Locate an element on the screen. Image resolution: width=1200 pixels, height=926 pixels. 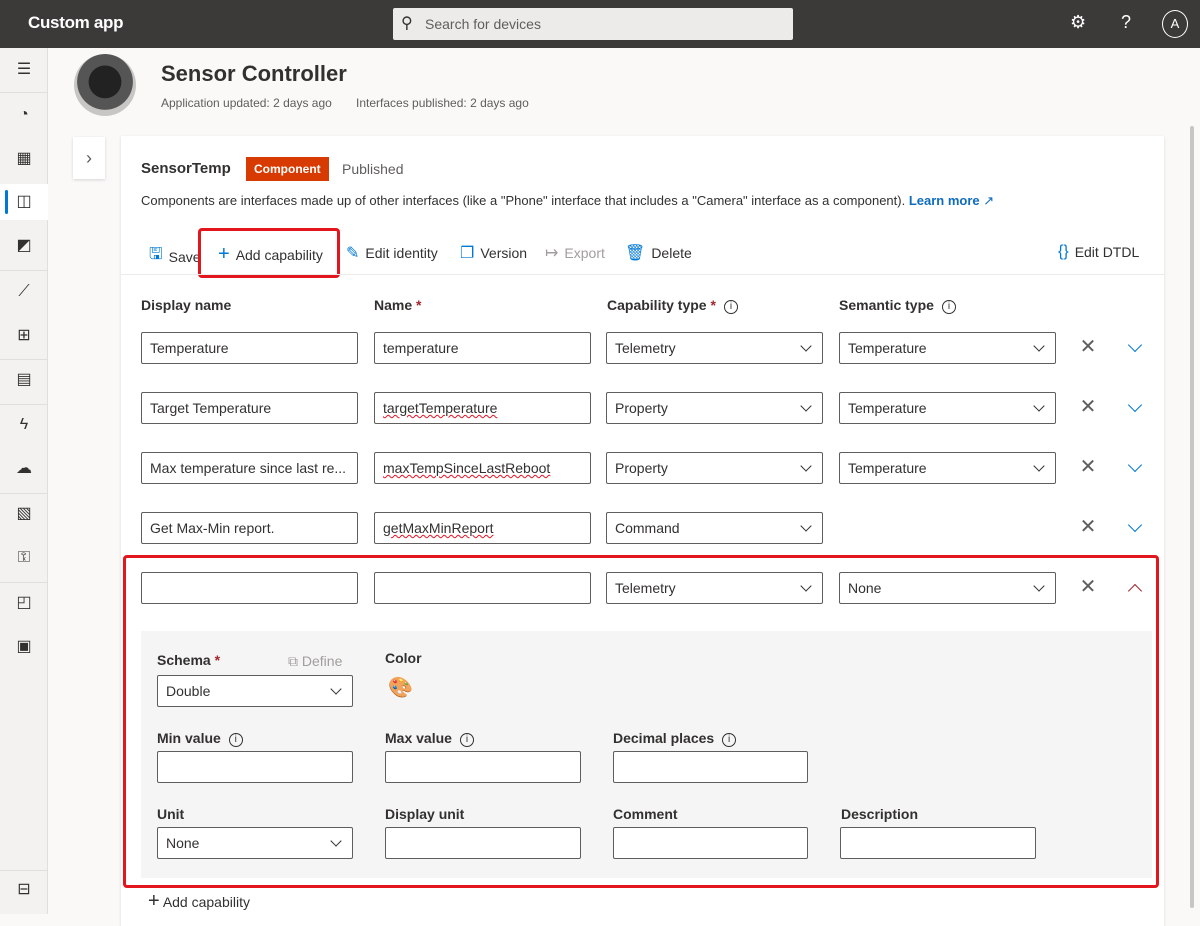
min-value-input is located at coordinates (255, 767).